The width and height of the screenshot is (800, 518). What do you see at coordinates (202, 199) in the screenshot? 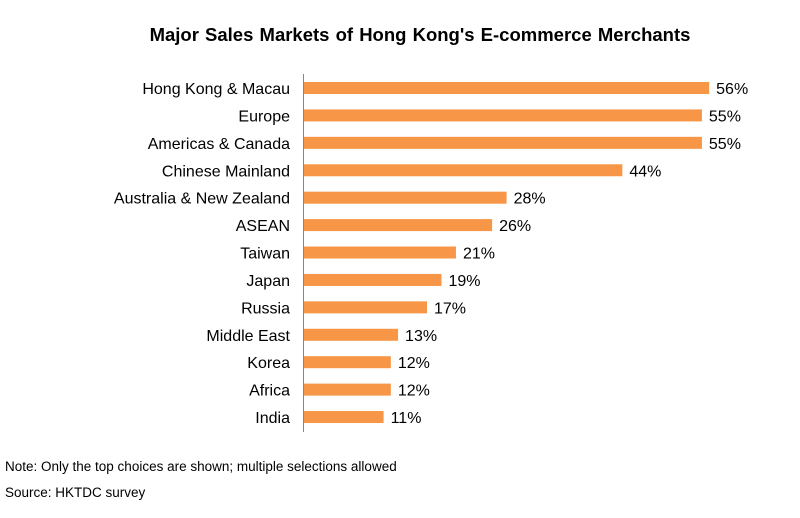
I see `category-label-4: Australia & New Zealand` at bounding box center [202, 199].